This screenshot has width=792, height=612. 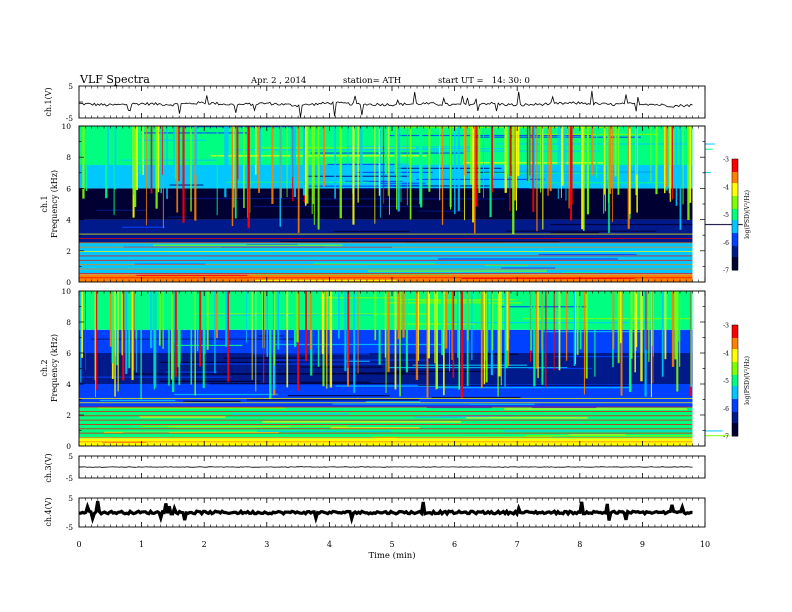 I want to click on y-axis-label: Frequency (kHz), so click(x=54, y=368).